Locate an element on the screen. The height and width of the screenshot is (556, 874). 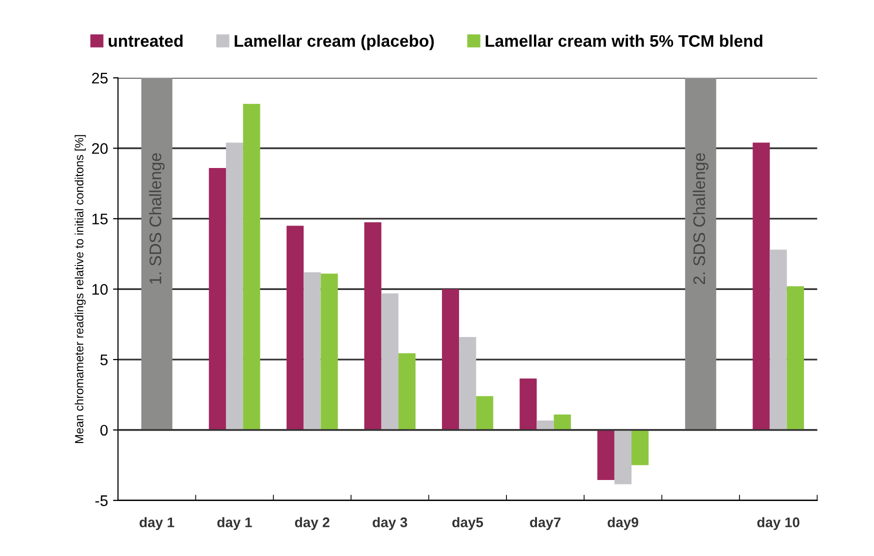
y-tick-label: -5 is located at coordinates (101, 500).